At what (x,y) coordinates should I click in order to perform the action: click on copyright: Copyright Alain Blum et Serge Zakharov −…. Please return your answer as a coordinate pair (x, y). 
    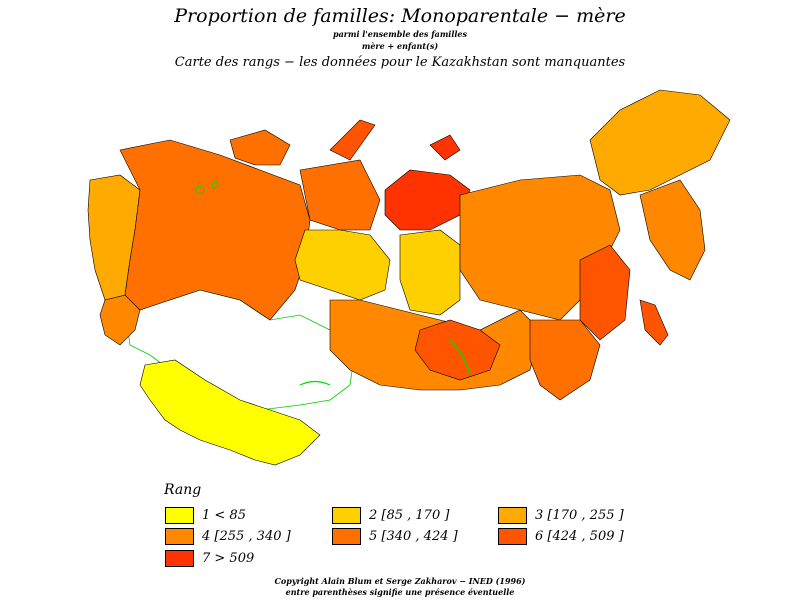
    Looking at the image, I should click on (400, 581).